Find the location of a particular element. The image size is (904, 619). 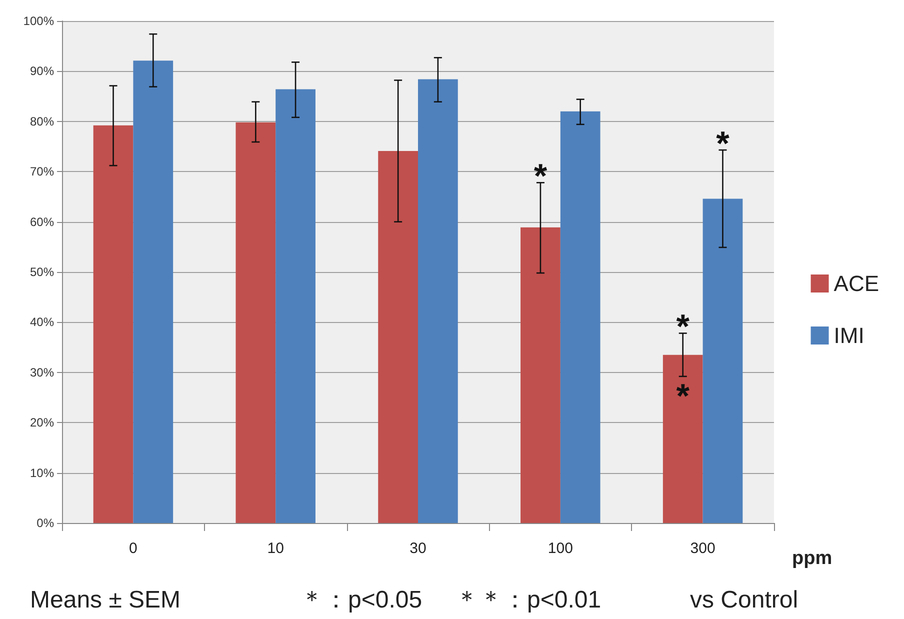

x-tick-label: 100 is located at coordinates (560, 548).